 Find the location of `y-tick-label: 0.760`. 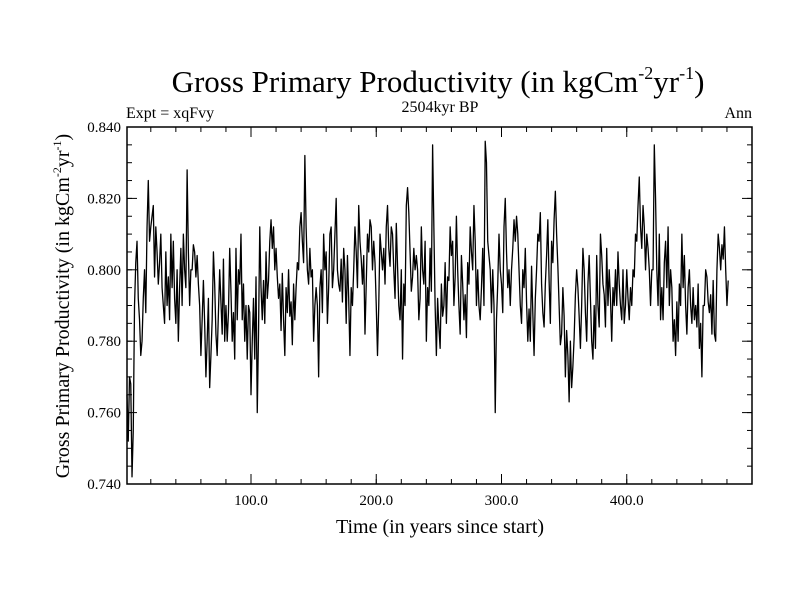

y-tick-label: 0.760 is located at coordinates (104, 414).